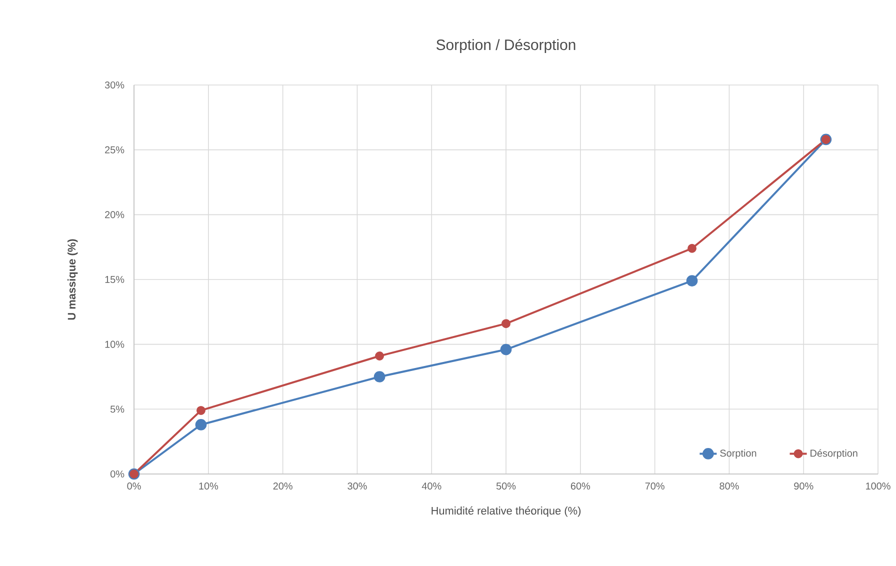 This screenshot has width=896, height=566. I want to click on y-axis-title: U massique (%), so click(72, 279).